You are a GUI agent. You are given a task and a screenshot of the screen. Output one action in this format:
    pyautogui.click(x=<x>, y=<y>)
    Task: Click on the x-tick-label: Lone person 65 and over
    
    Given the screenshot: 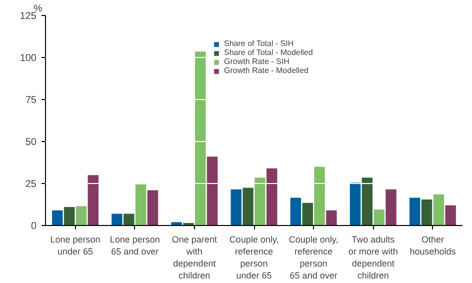 What is the action you would take?
    pyautogui.click(x=135, y=245)
    